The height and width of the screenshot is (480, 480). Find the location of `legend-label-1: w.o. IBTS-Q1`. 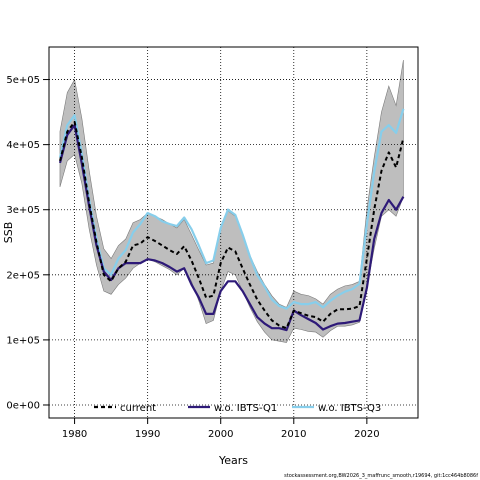

legend-label-1: w.o. IBTS-Q1 is located at coordinates (245, 408).